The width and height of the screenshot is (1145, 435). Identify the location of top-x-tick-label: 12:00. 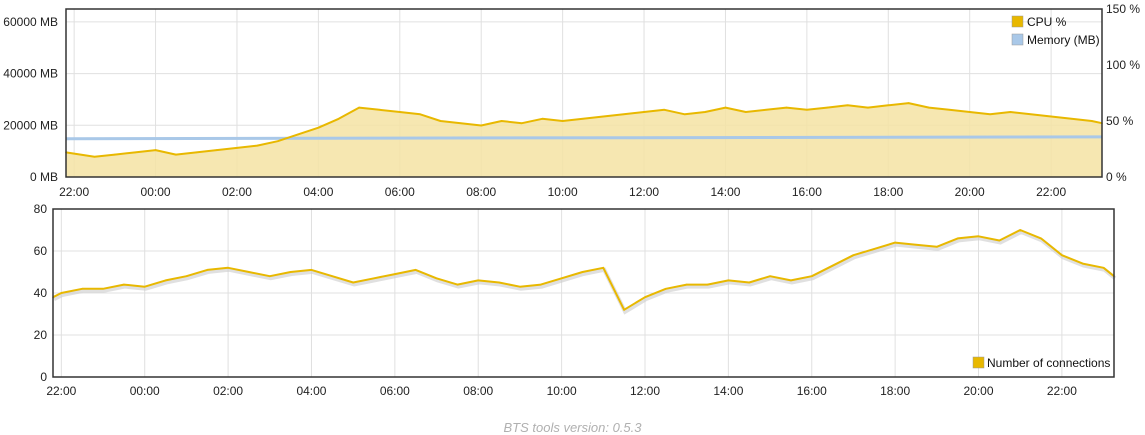
(644, 192).